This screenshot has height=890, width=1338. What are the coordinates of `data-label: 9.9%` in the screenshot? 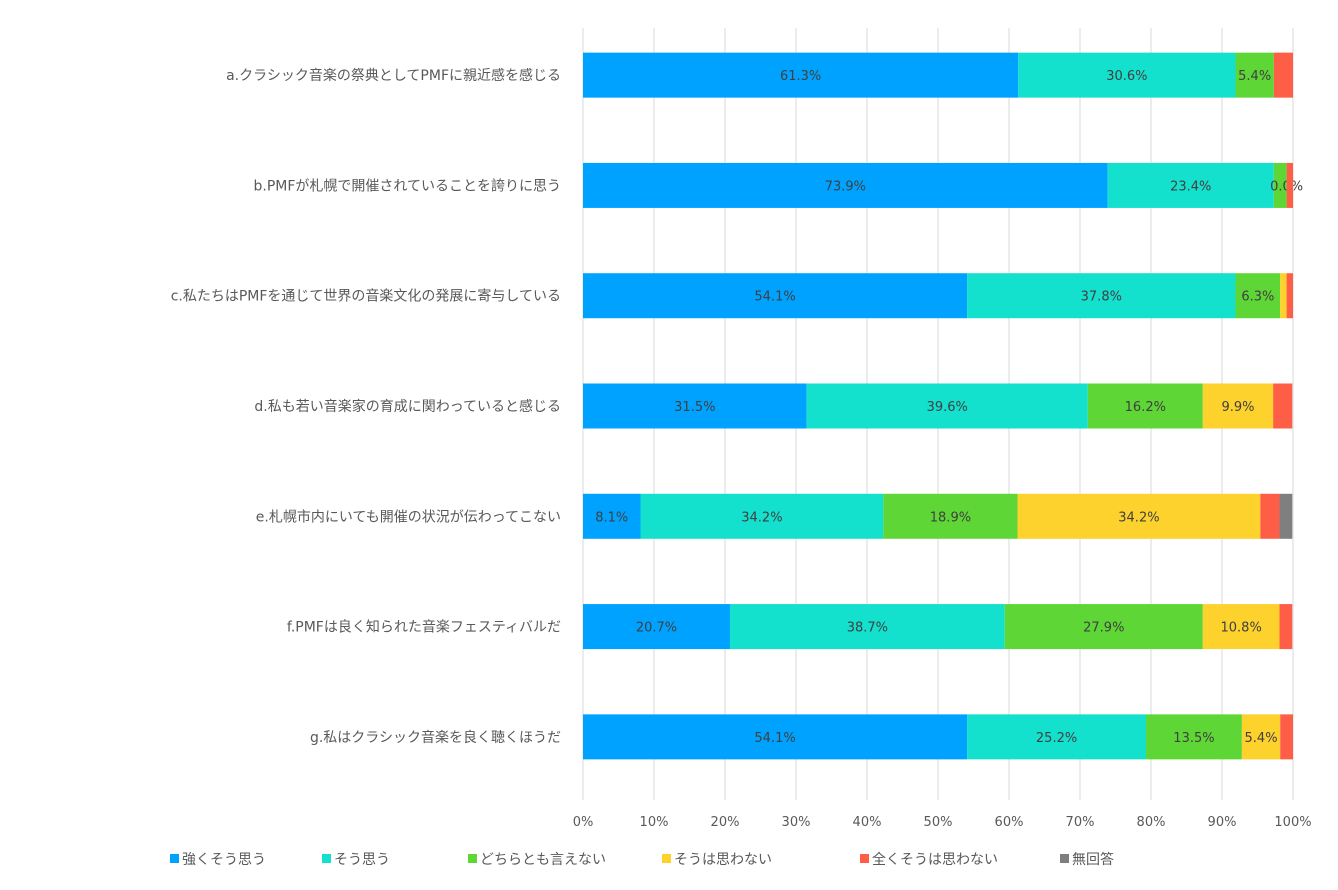 It's located at (1237, 407).